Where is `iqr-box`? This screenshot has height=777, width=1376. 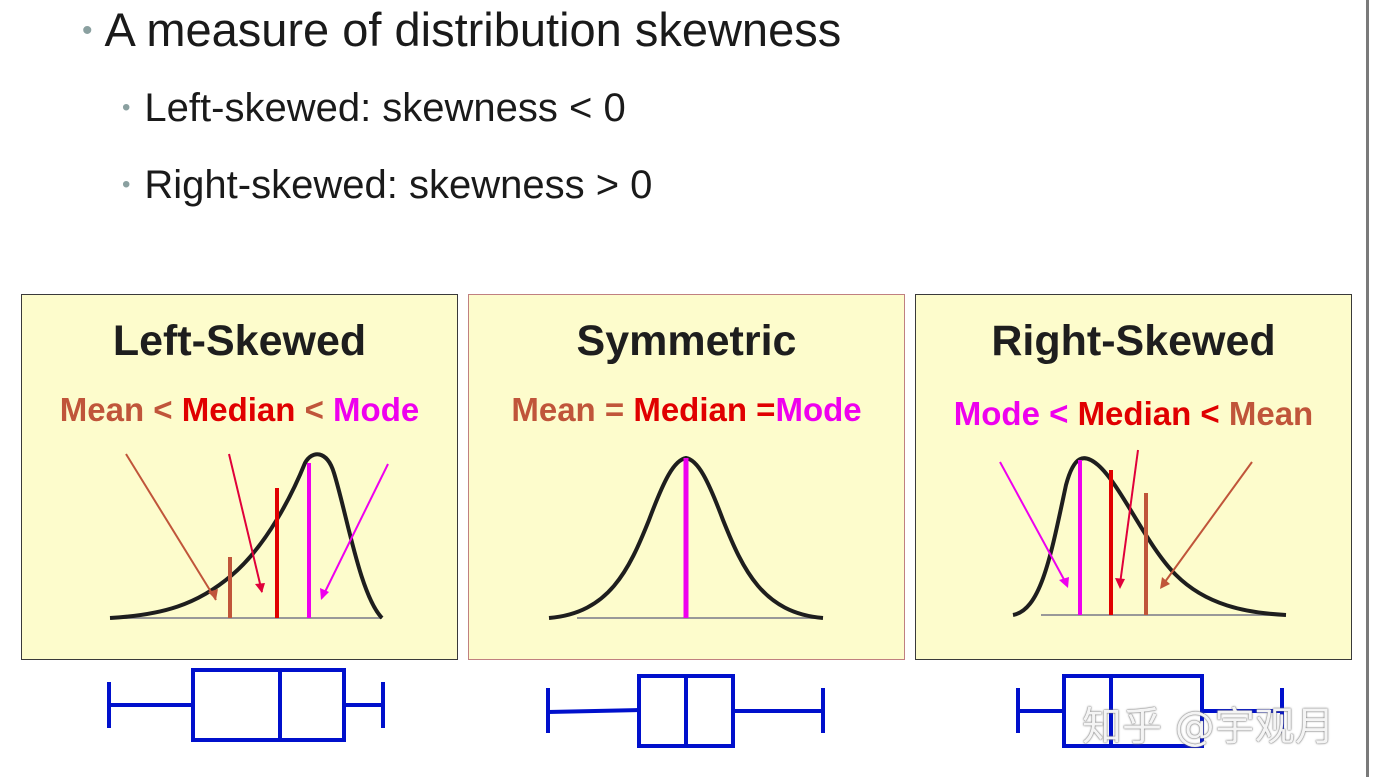
iqr-box is located at coordinates (268, 705).